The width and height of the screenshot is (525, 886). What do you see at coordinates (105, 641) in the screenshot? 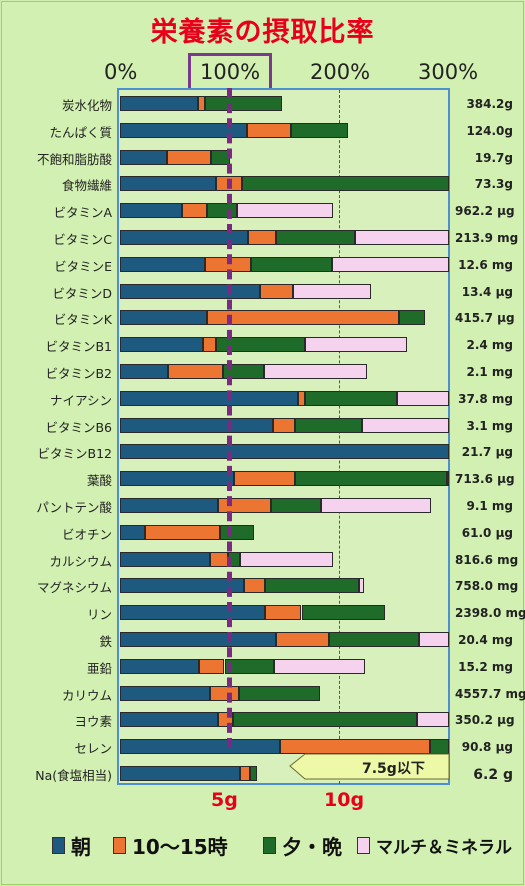
I see `row-label: 鉄` at bounding box center [105, 641].